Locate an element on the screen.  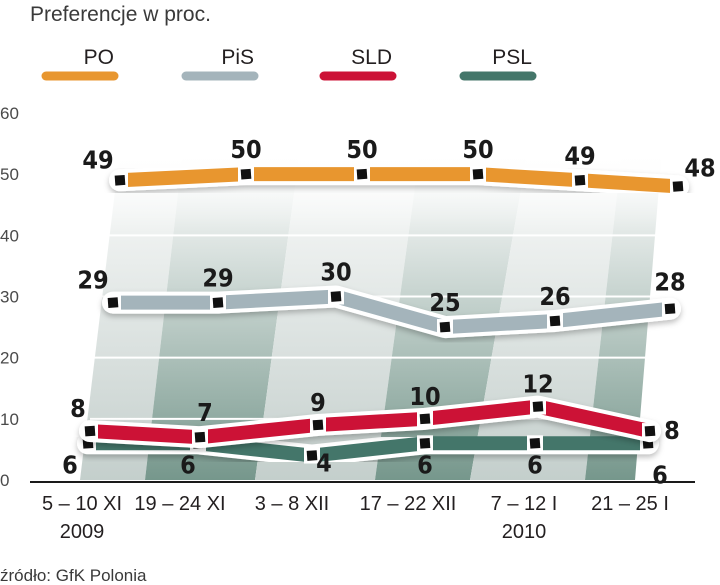
x-tick-label: 19 – 24 XI is located at coordinates (179, 504).